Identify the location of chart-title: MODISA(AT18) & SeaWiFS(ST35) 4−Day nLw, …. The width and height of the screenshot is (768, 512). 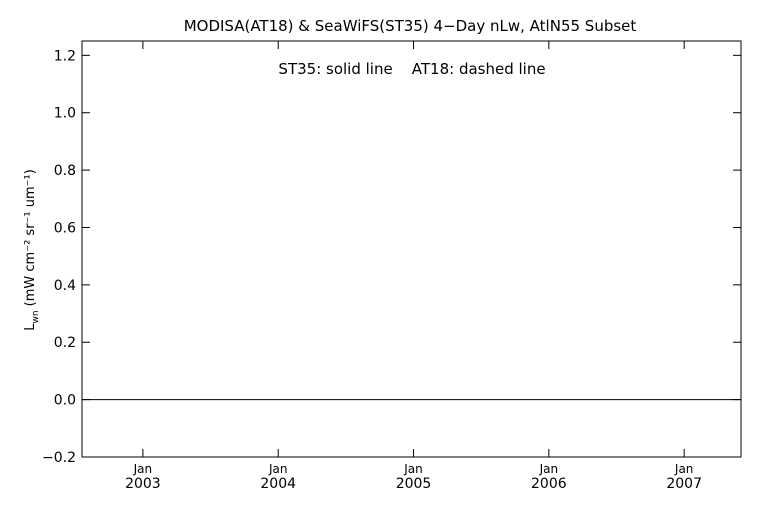
(410, 26).